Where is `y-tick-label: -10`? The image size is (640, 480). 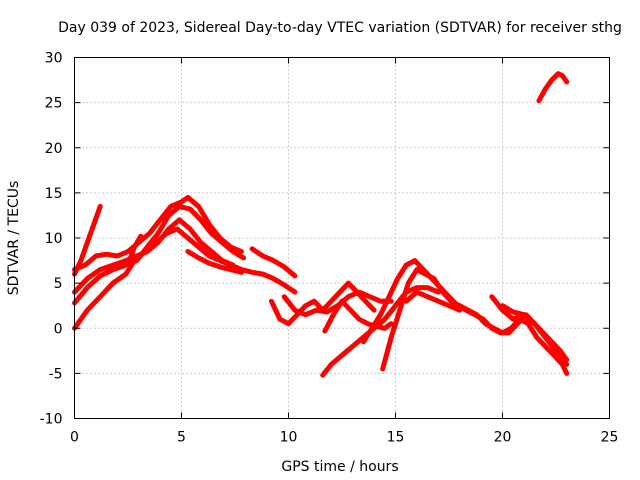 y-tick-label: -10 is located at coordinates (51, 420).